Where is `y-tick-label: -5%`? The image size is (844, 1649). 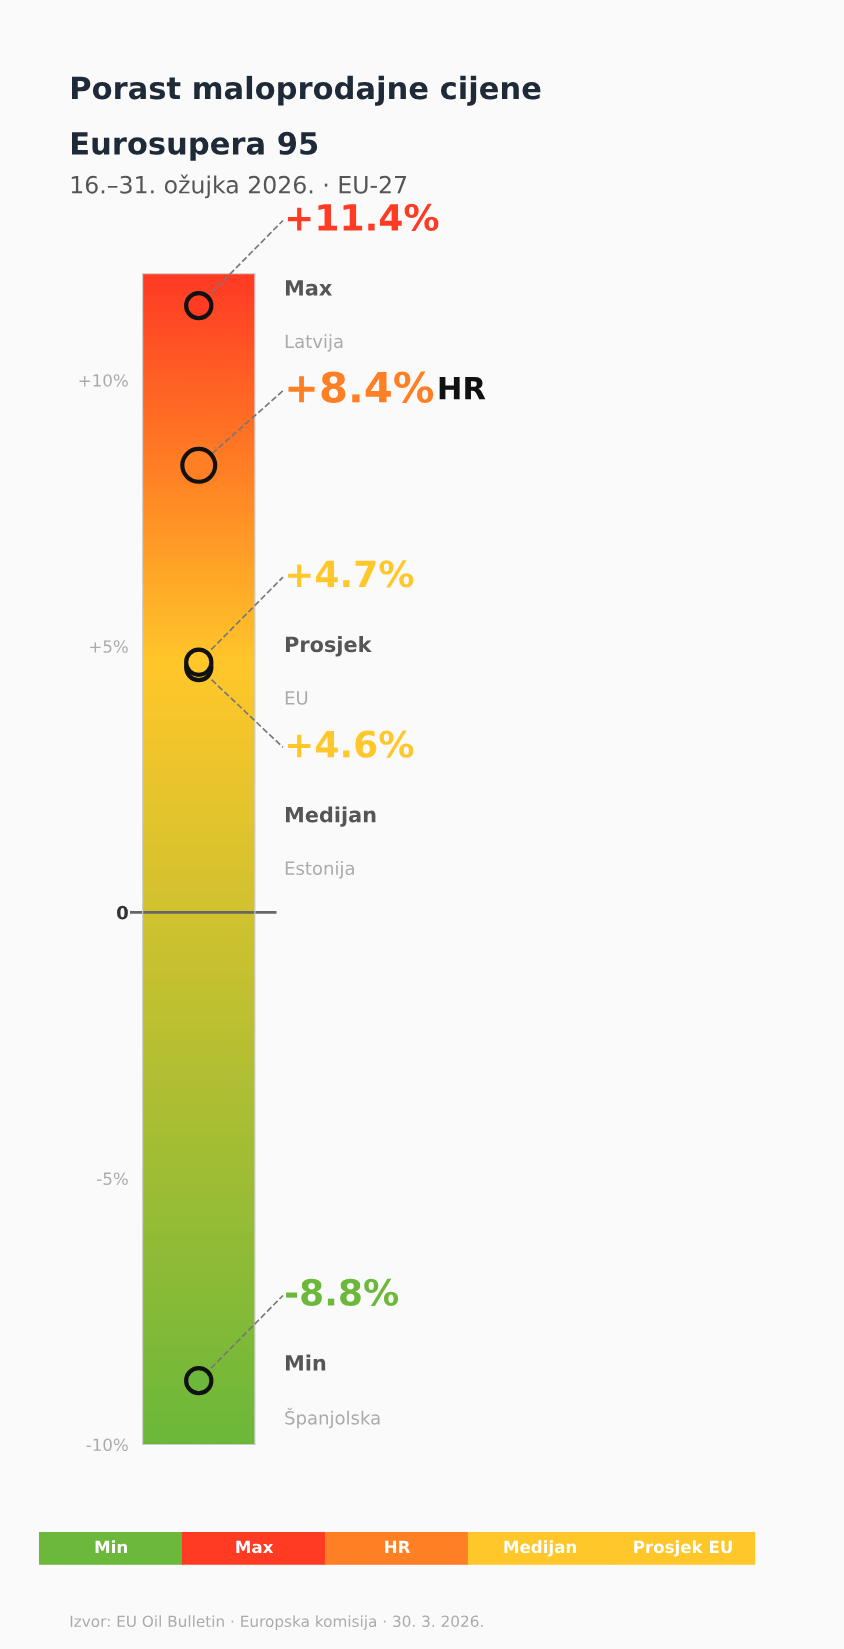
y-tick-label: -5% is located at coordinates (112, 1178).